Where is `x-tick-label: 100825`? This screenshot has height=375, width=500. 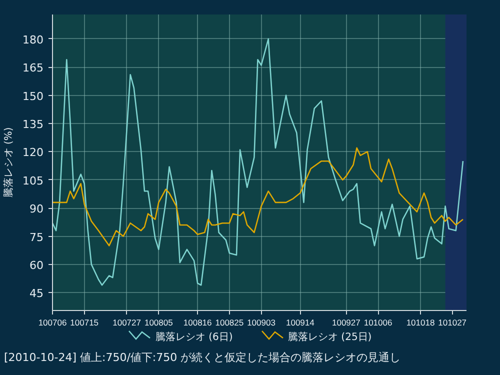 x-tick-label: 100825 is located at coordinates (229, 323).